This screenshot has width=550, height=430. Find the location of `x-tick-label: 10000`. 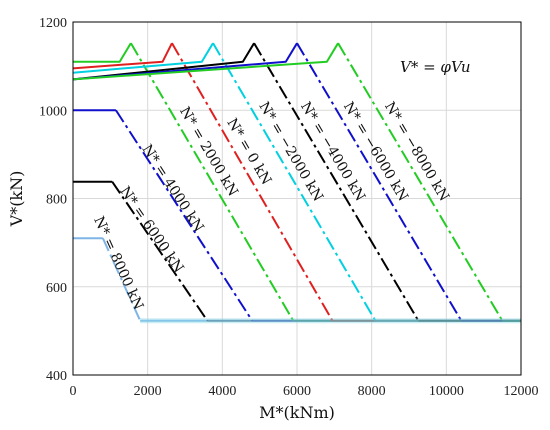

x-tick-label: 10000 is located at coordinates (446, 391).